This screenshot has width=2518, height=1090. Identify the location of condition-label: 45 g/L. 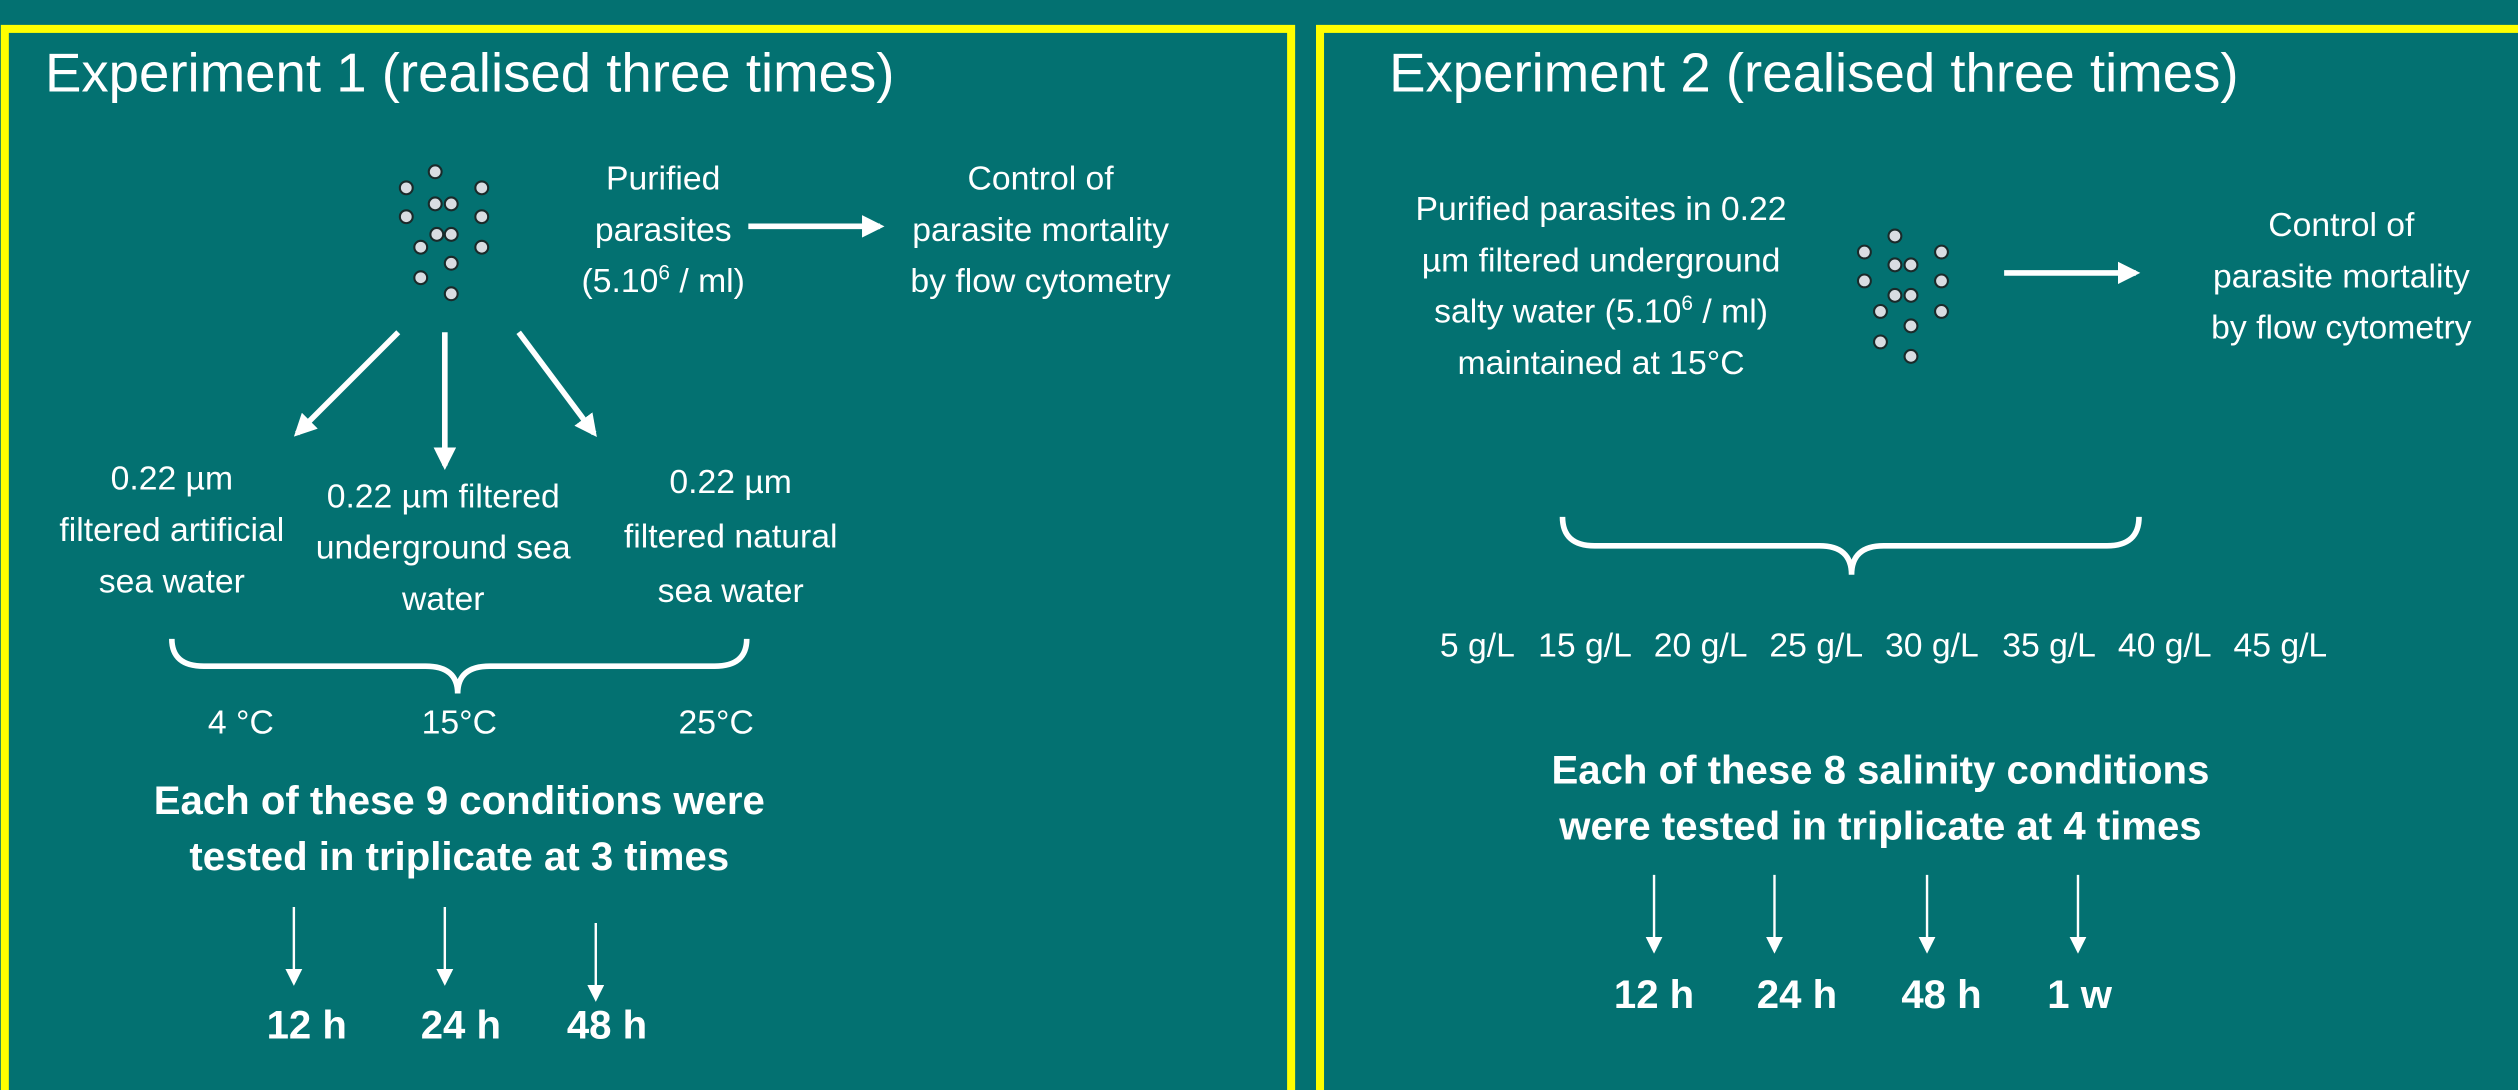
(2280, 646).